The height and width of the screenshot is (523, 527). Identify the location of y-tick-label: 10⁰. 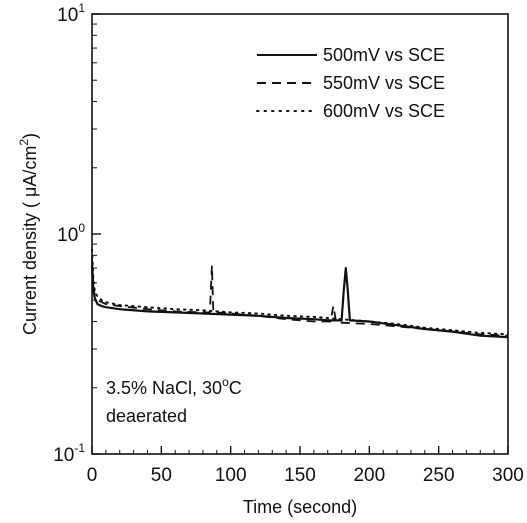
(71, 233).